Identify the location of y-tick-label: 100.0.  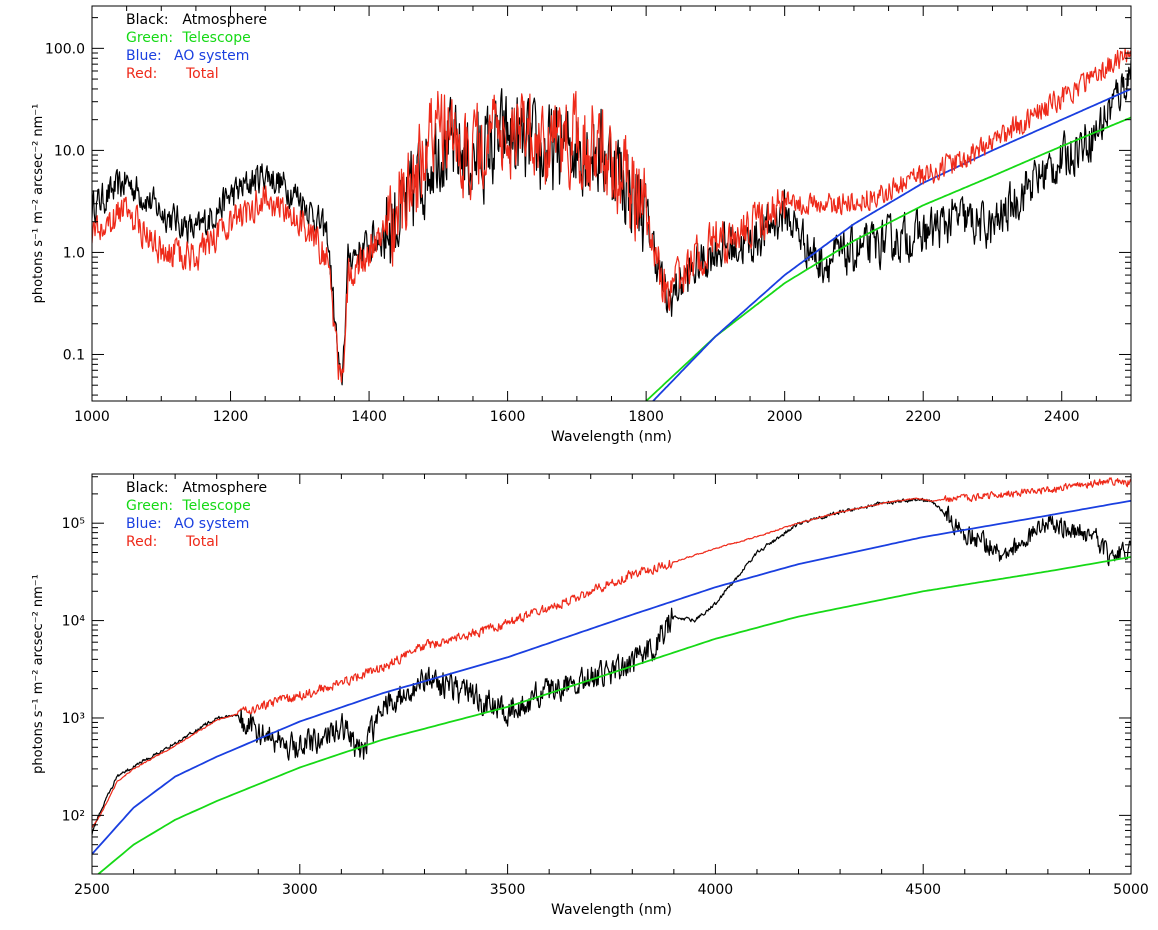
(65, 49).